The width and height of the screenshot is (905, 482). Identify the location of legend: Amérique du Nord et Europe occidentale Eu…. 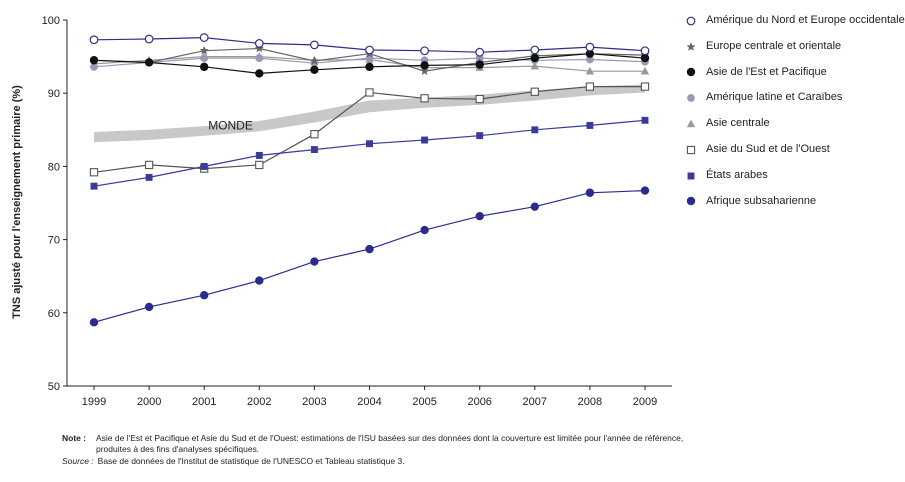
(794, 111).